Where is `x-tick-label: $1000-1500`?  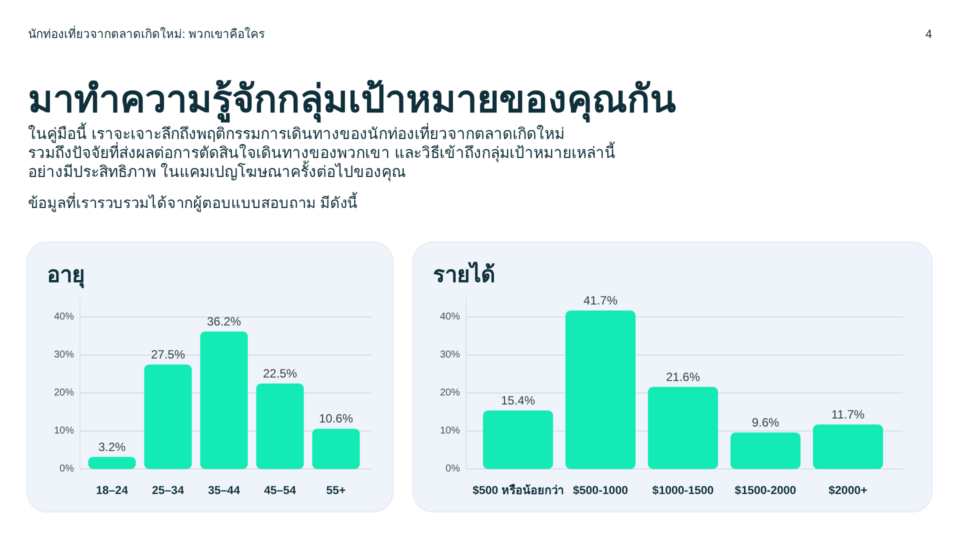 x-tick-label: $1000-1500 is located at coordinates (683, 491).